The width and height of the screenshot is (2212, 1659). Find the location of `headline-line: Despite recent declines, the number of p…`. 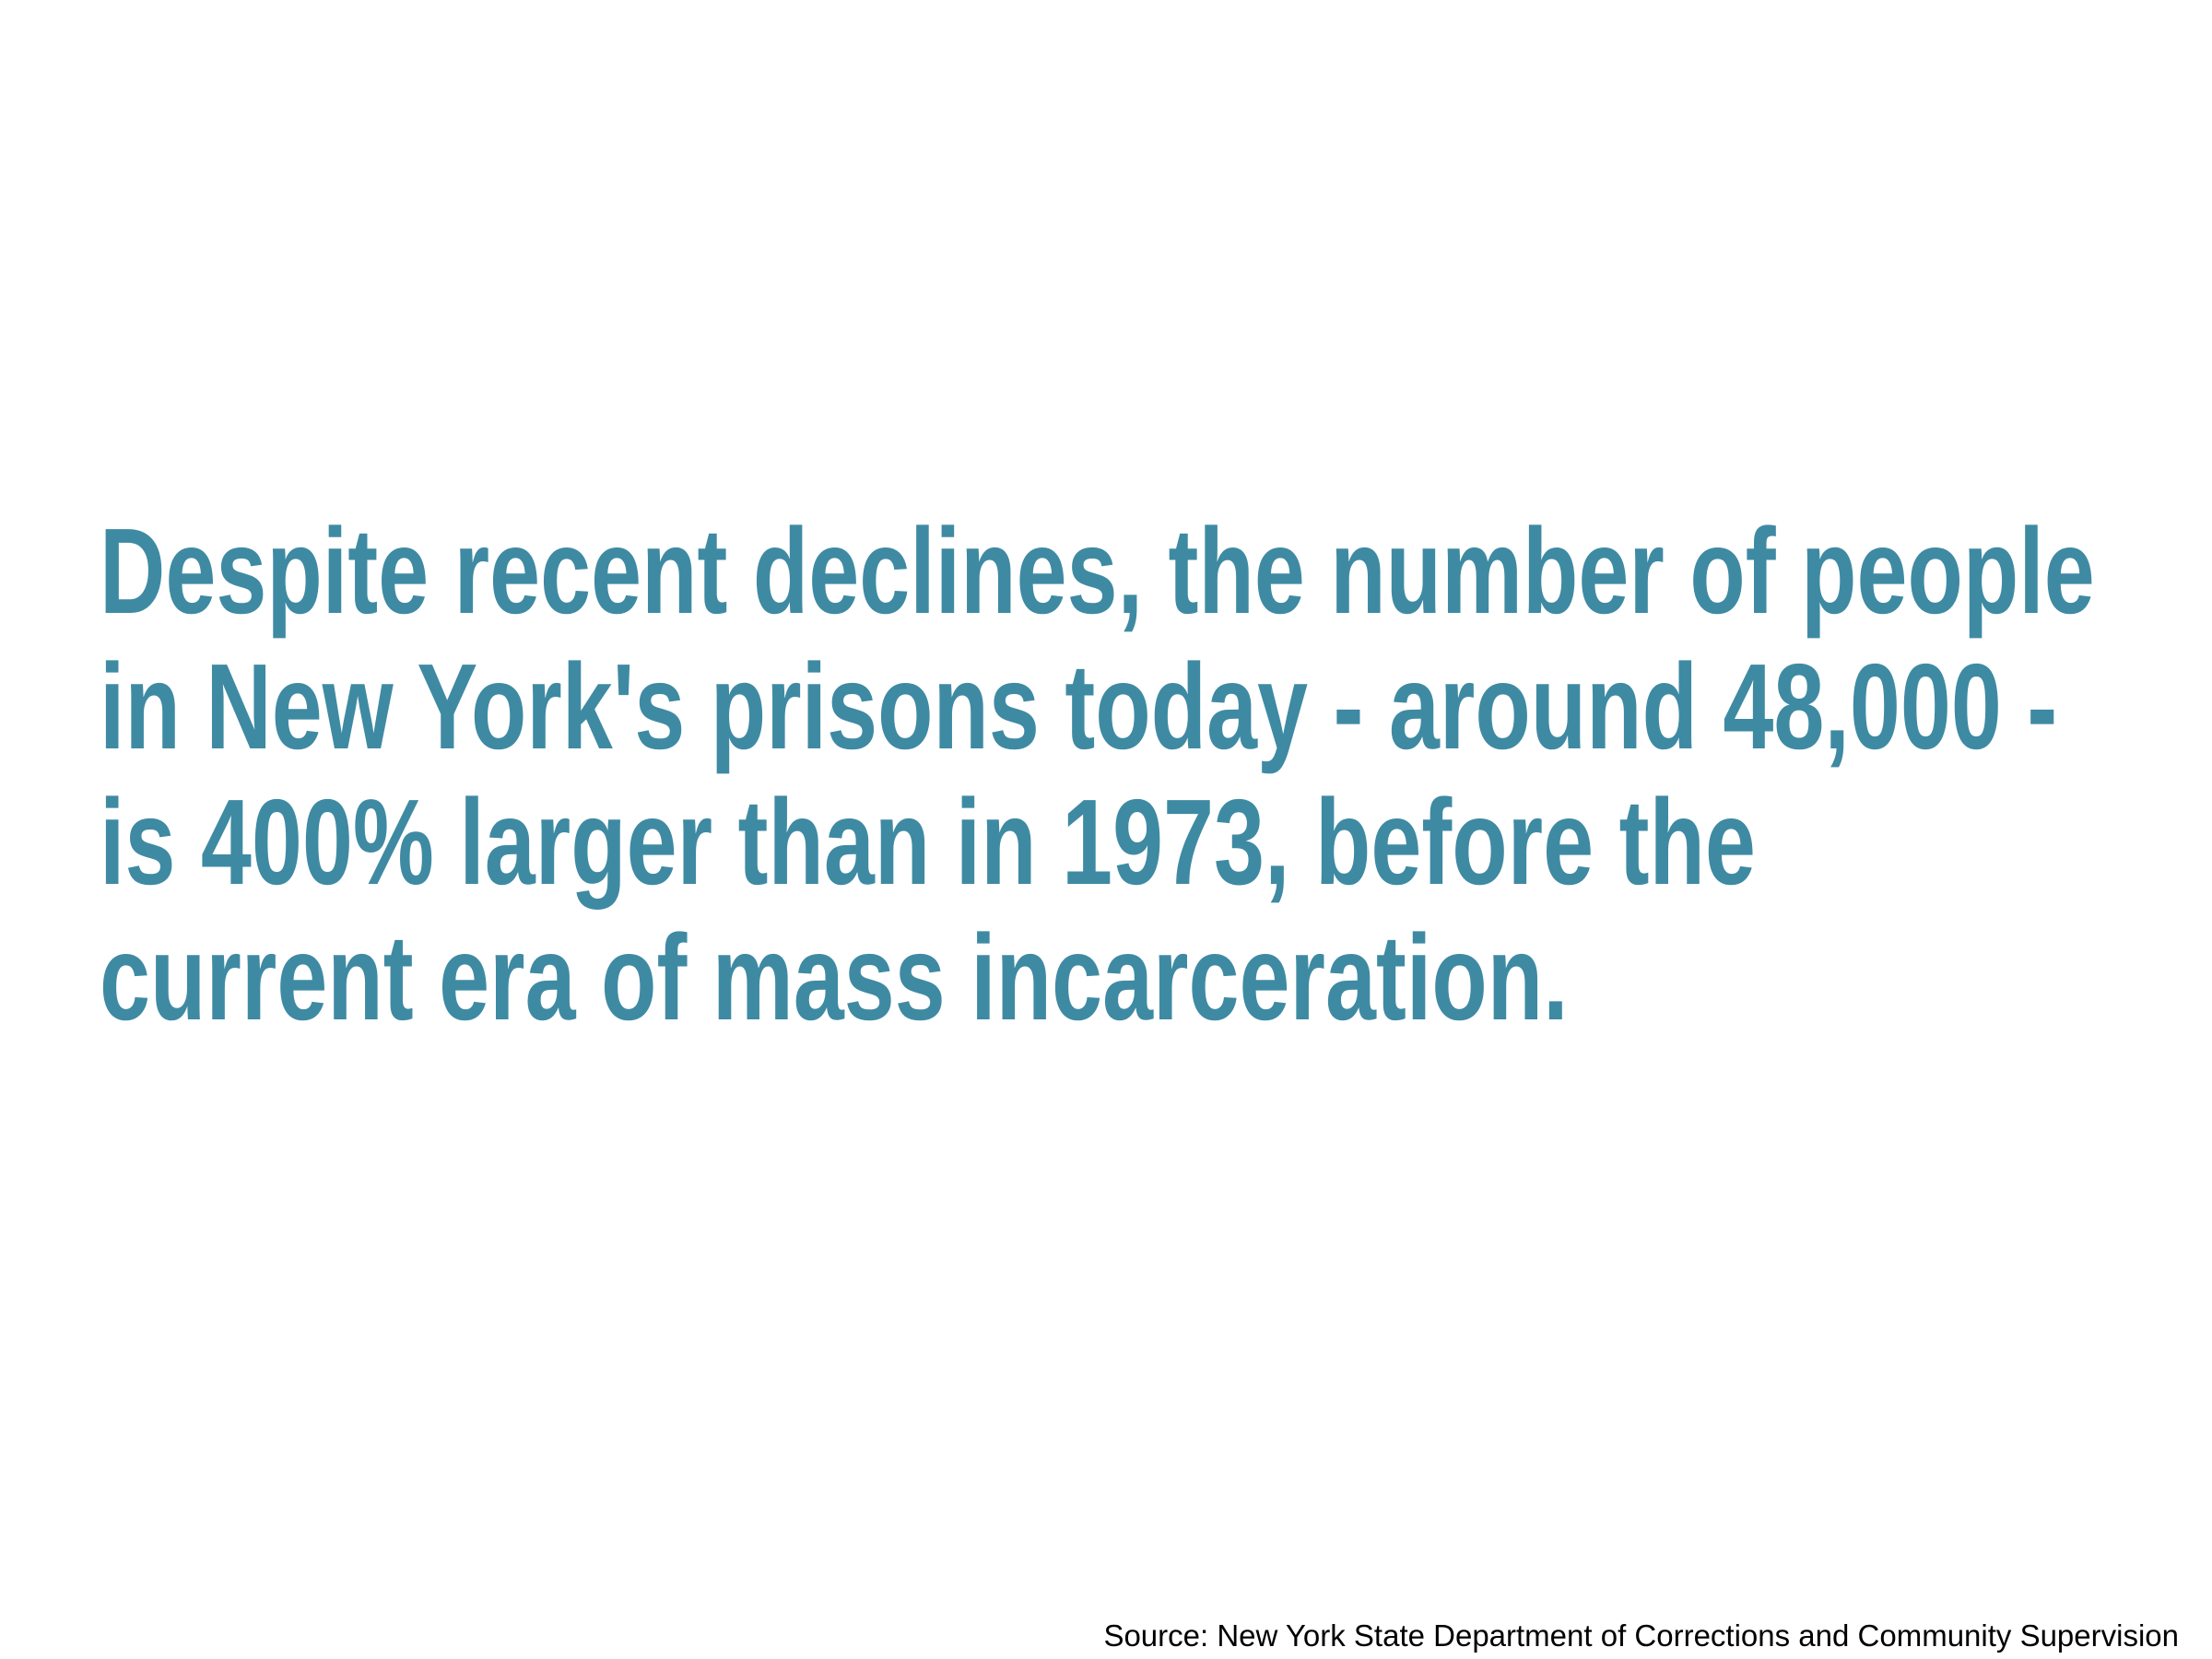

headline-line: Despite recent declines, the number of p… is located at coordinates (1097, 570).